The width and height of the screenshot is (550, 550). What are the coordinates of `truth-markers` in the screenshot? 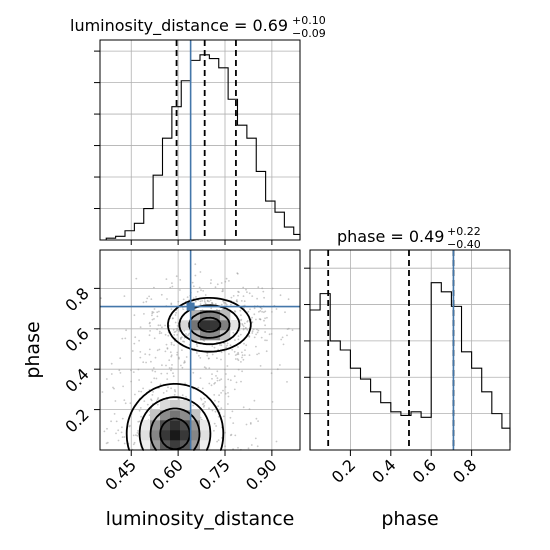 It's located at (200, 350).